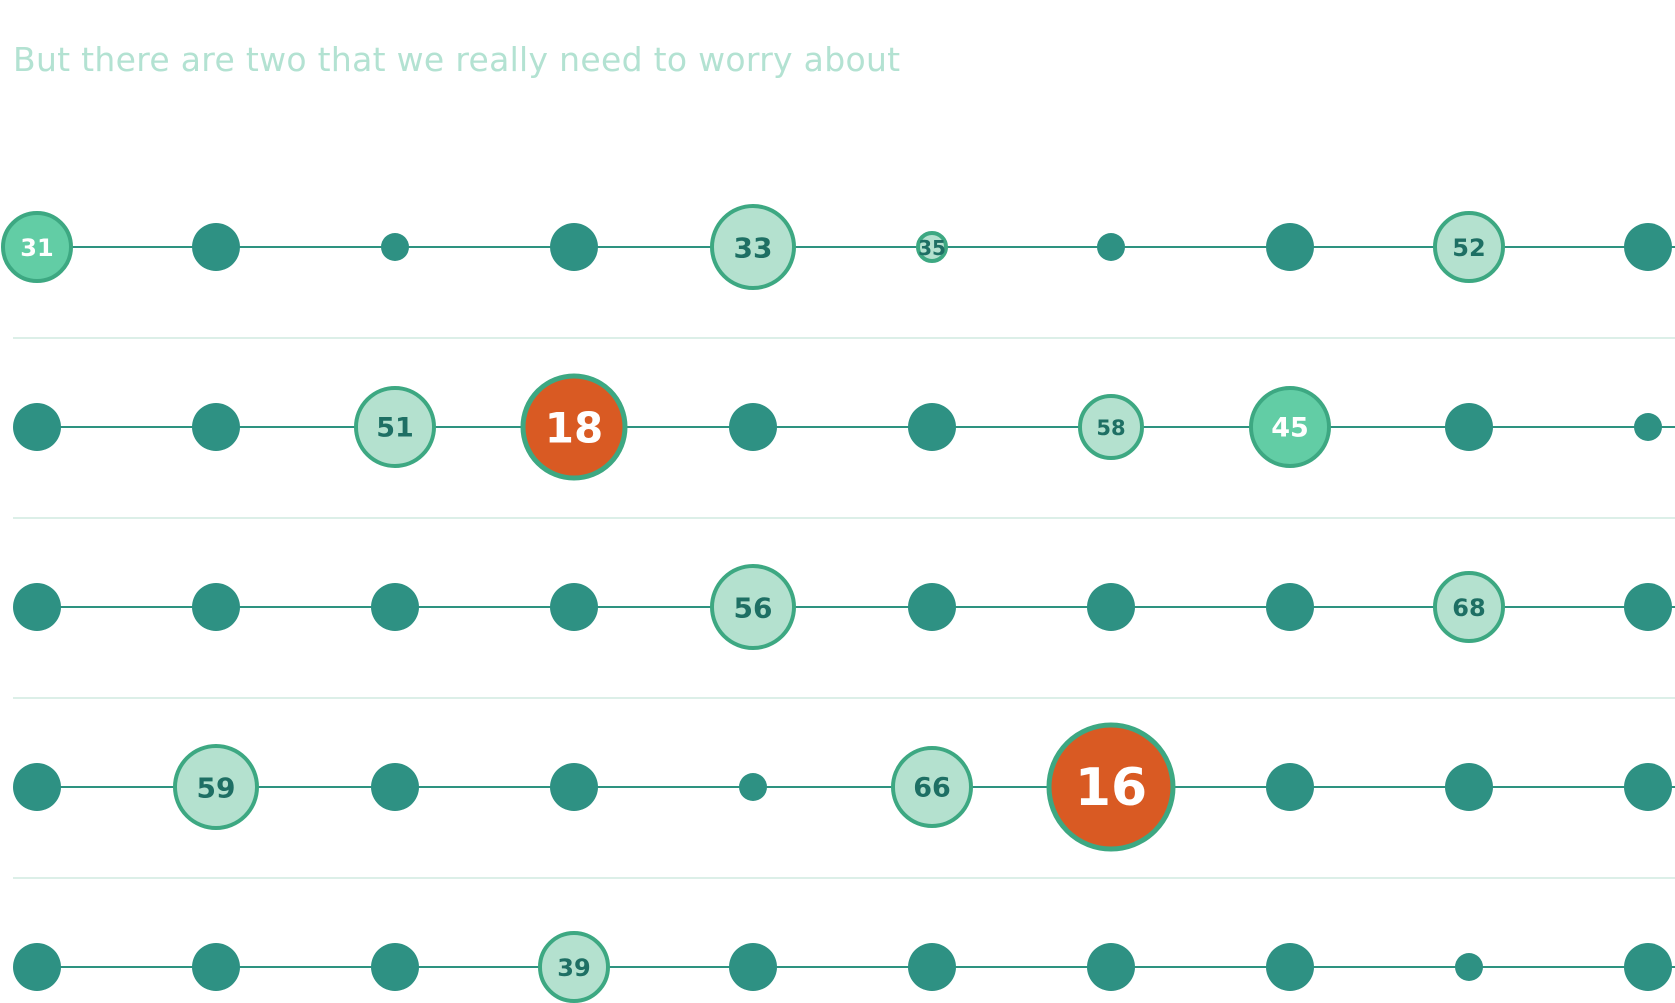  I want to click on labeled-node: 66, so click(932, 787).